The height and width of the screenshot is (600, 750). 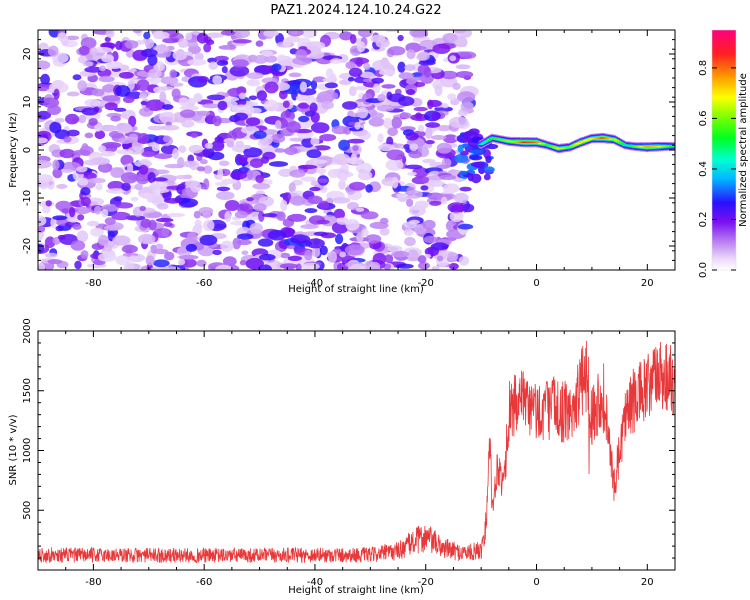 What do you see at coordinates (13, 150) in the screenshot?
I see `spectrogram-y-label: Frequency (Hz)` at bounding box center [13, 150].